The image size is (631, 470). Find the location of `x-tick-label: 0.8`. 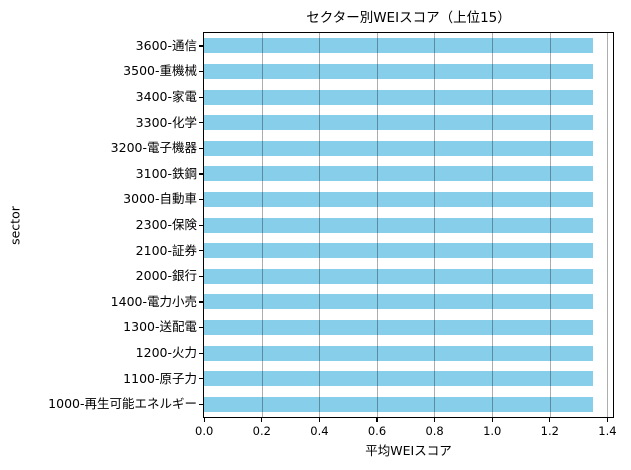

x-tick-label: 0.8 is located at coordinates (434, 431).